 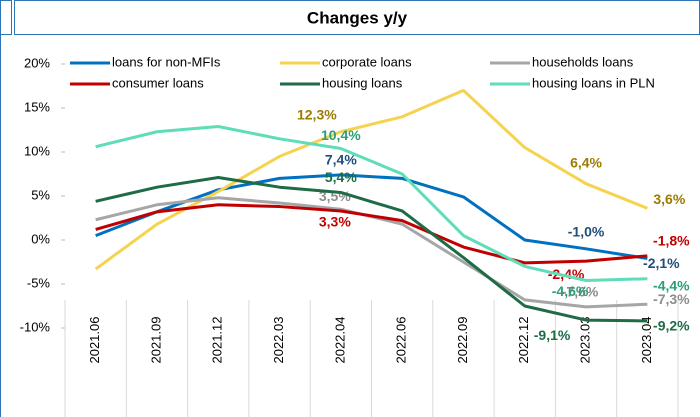 I want to click on chart-title: Changes y/y, so click(x=357, y=17).